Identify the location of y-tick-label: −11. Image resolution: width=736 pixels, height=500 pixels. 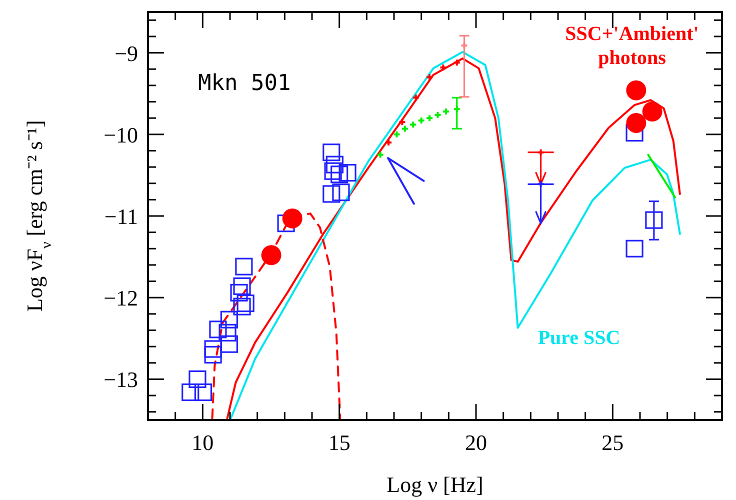
(121, 216).